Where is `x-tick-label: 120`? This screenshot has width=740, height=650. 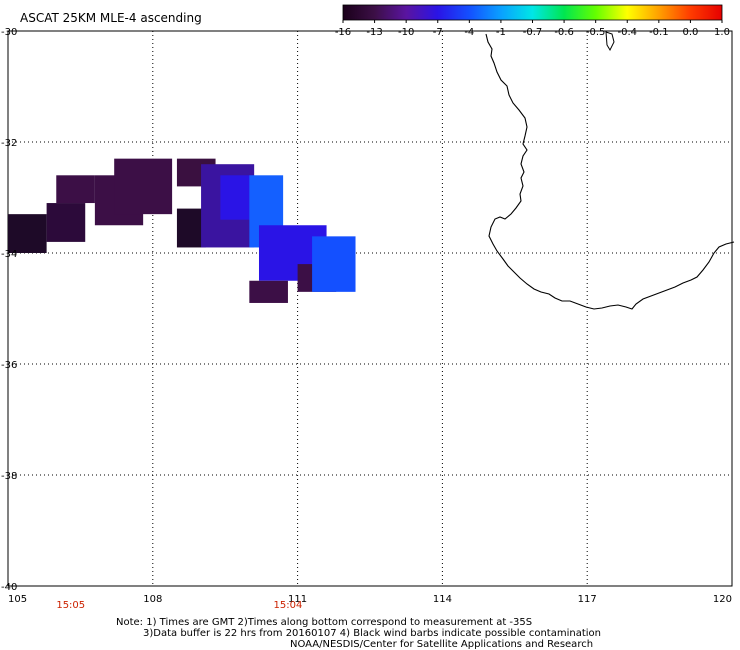 x-tick-label: 120 is located at coordinates (722, 599).